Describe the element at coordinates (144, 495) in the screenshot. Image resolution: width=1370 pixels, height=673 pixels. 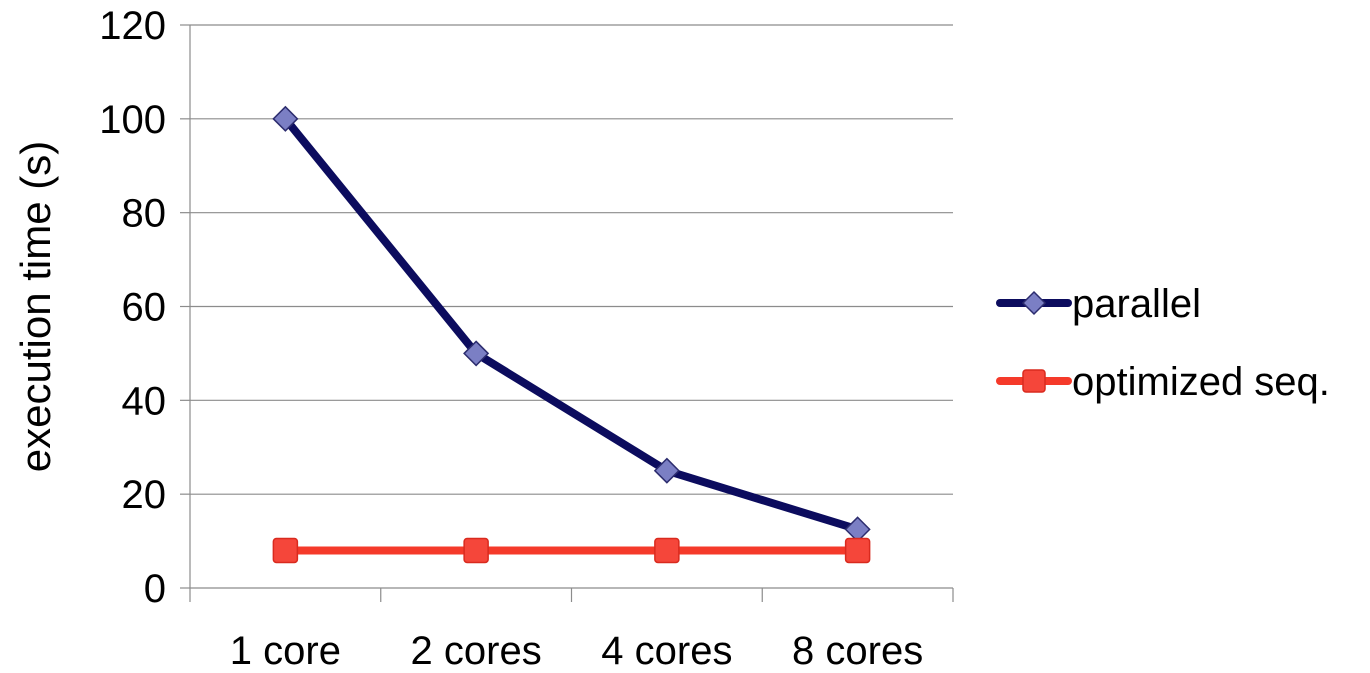
I see `y-tick-label: 20` at that location.